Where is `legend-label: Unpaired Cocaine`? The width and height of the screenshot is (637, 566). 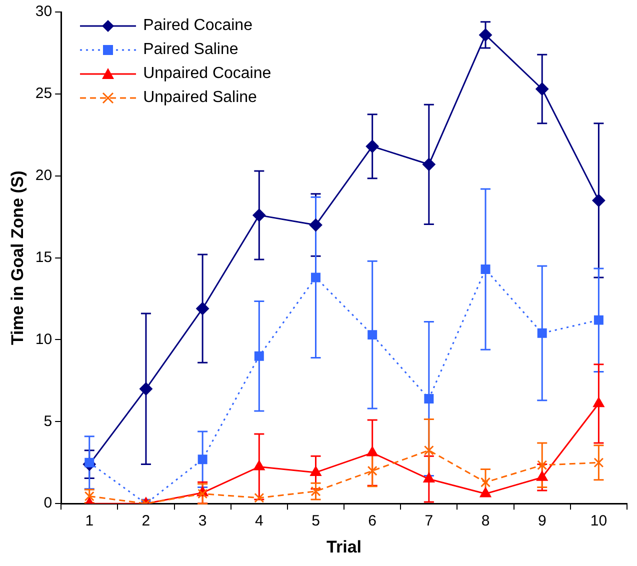 legend-label: Unpaired Cocaine is located at coordinates (207, 74).